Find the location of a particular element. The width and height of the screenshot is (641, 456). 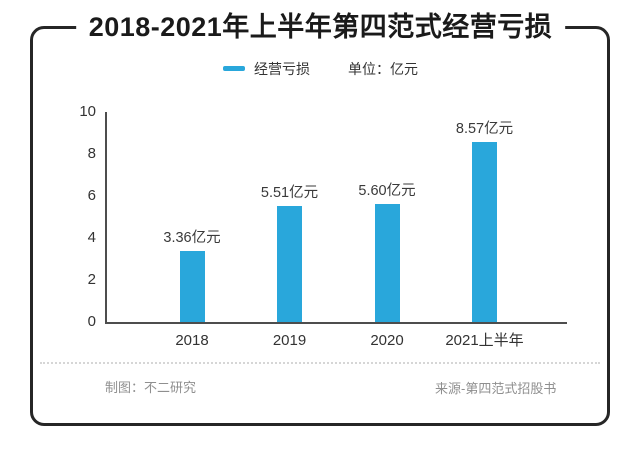

legend: 经营亏损 单位：亿元 is located at coordinates (320, 68).